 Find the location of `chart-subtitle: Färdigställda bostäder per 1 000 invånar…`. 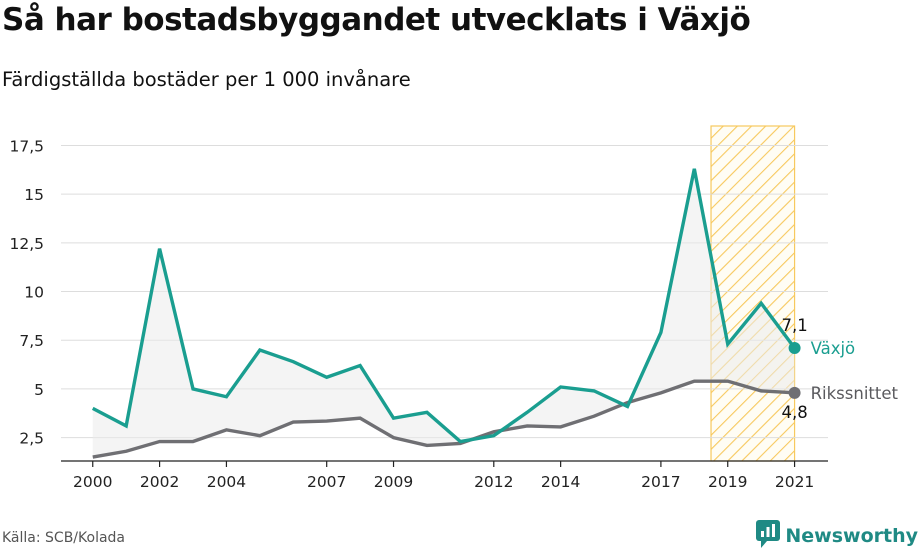

chart-subtitle: Färdigställda bostäder per 1 000 invånar… is located at coordinates (206, 79).